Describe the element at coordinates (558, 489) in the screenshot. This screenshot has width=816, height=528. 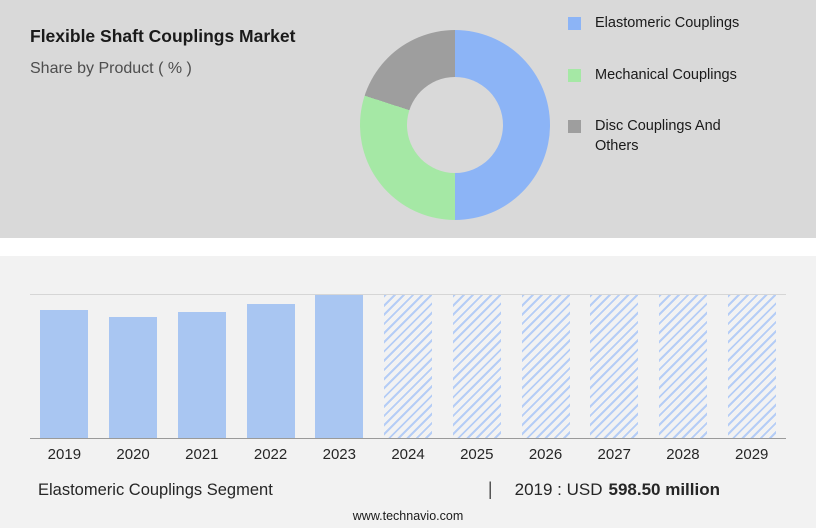
I see `value-prefix: 2019 : USD` at that location.